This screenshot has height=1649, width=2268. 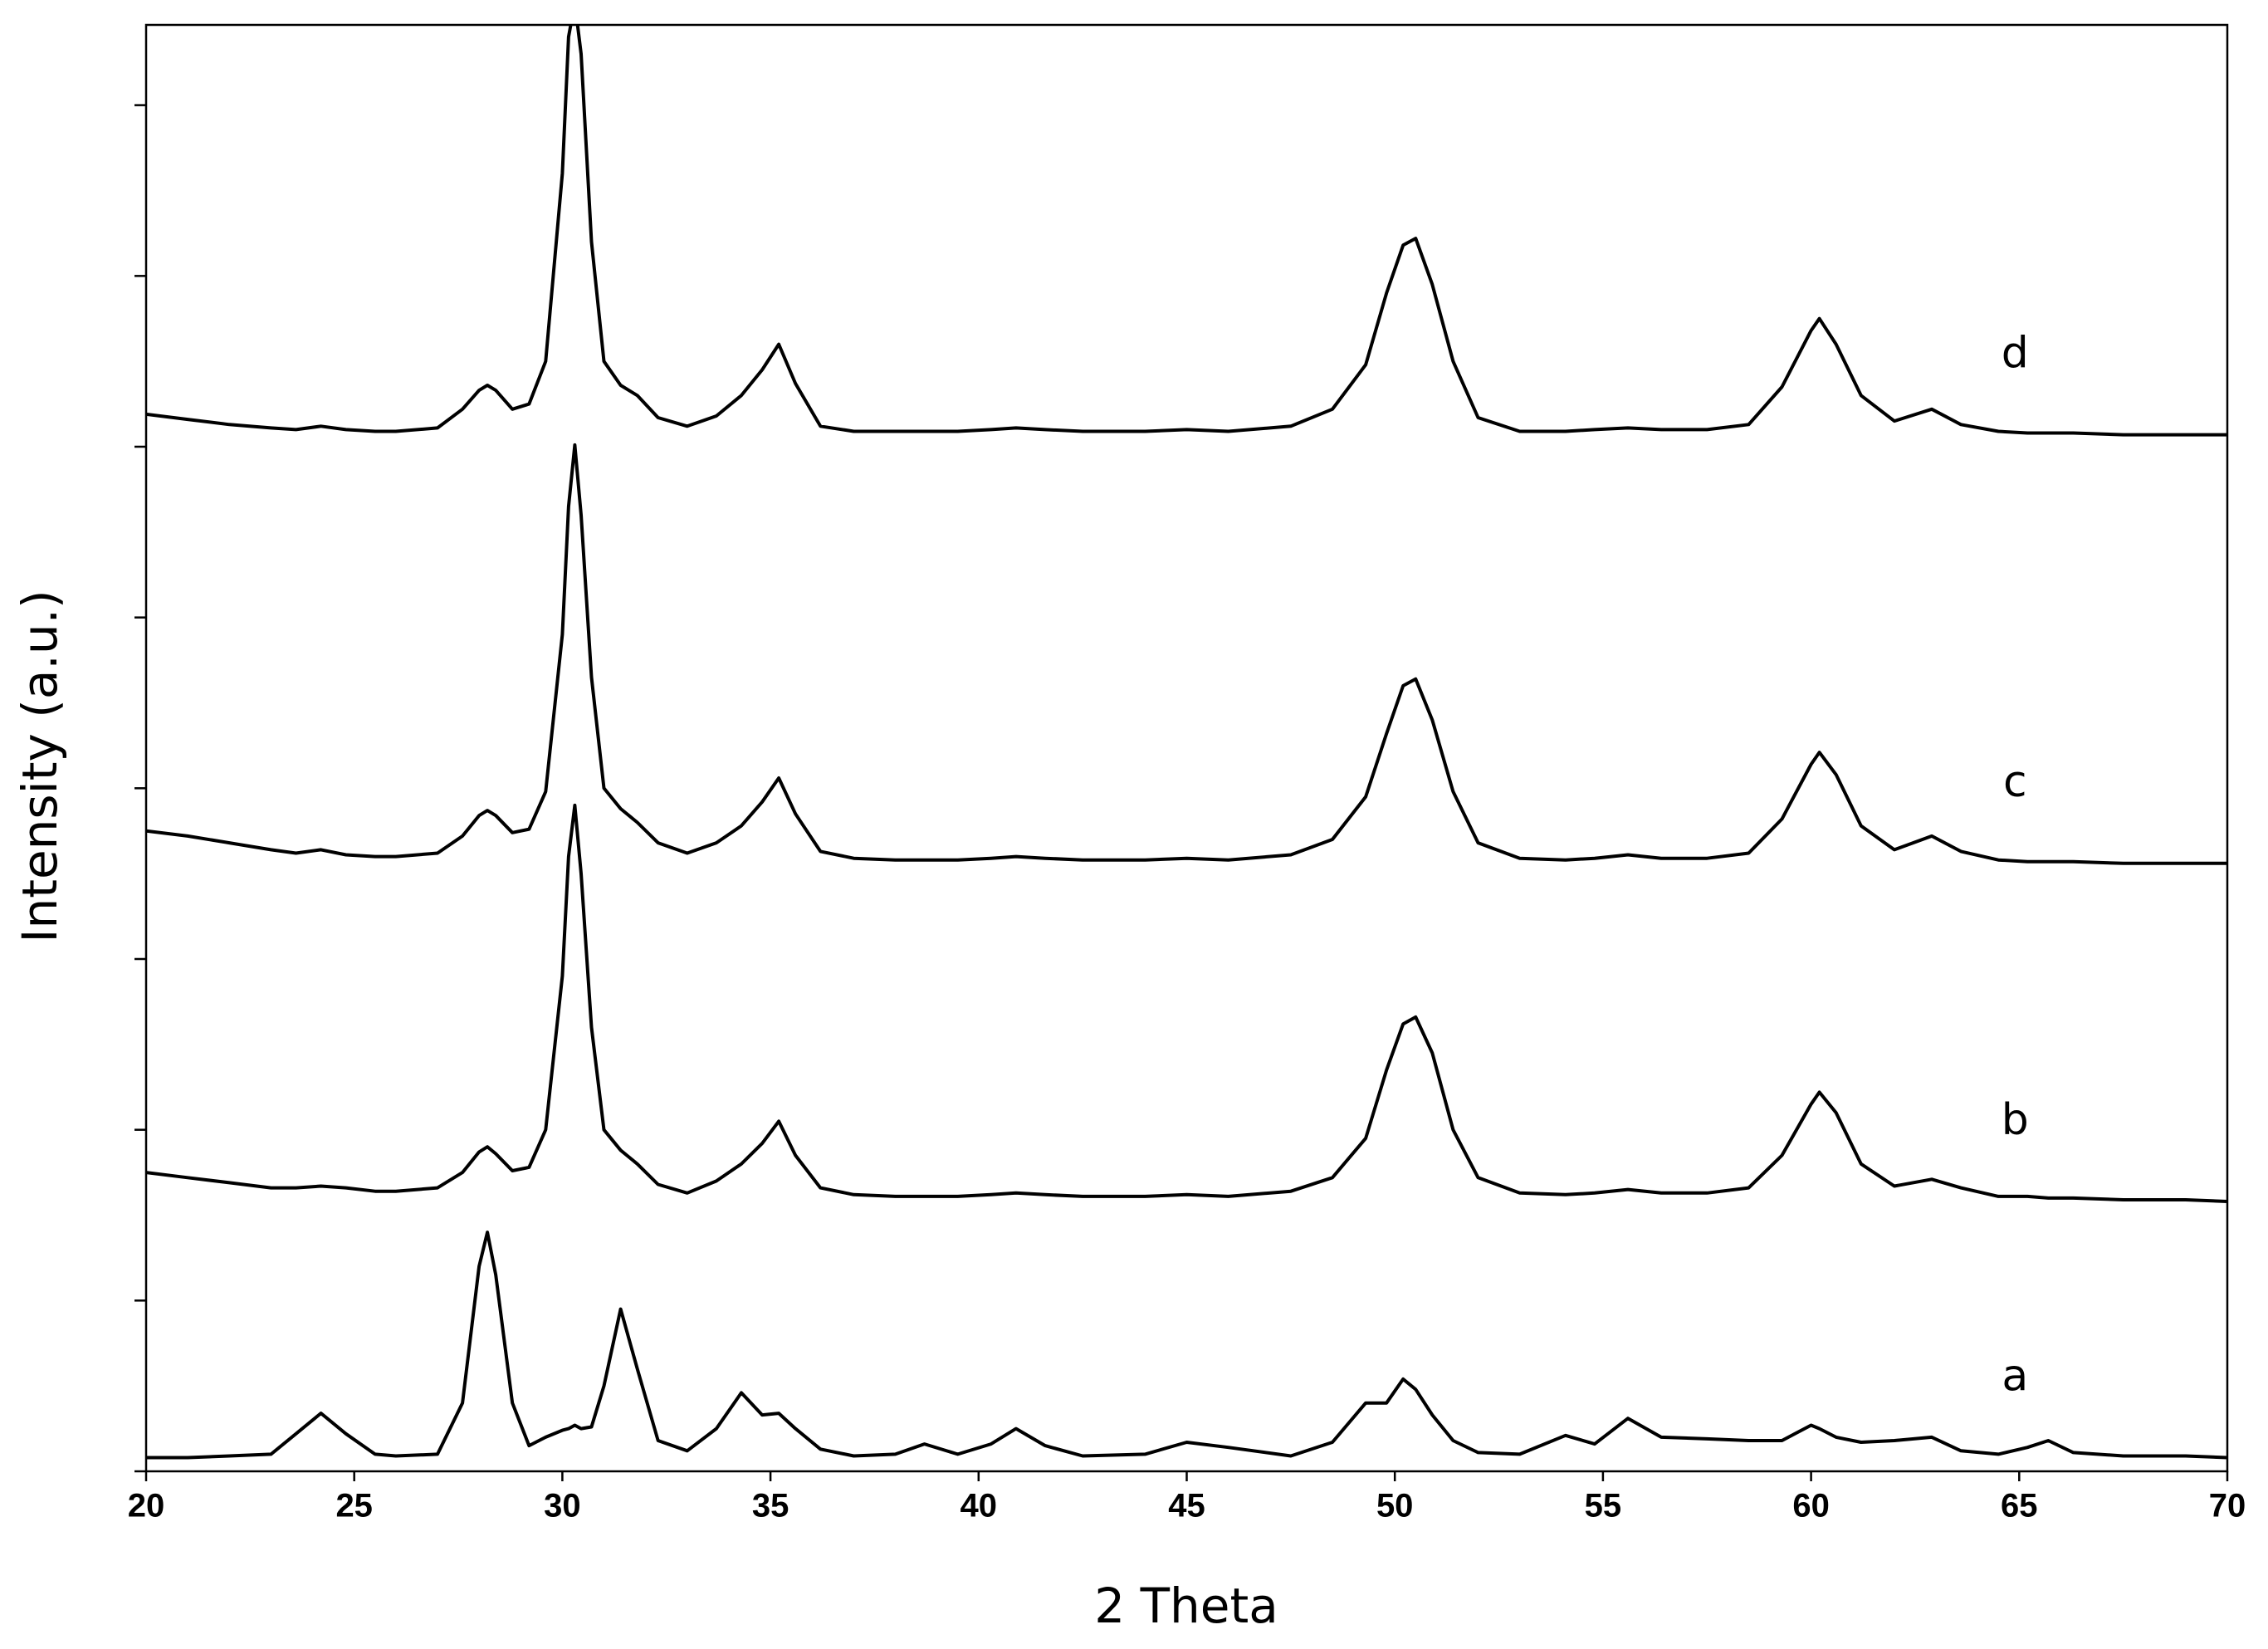 What do you see at coordinates (1186, 1606) in the screenshot?
I see `x-axis-title: 2 Theta` at bounding box center [1186, 1606].